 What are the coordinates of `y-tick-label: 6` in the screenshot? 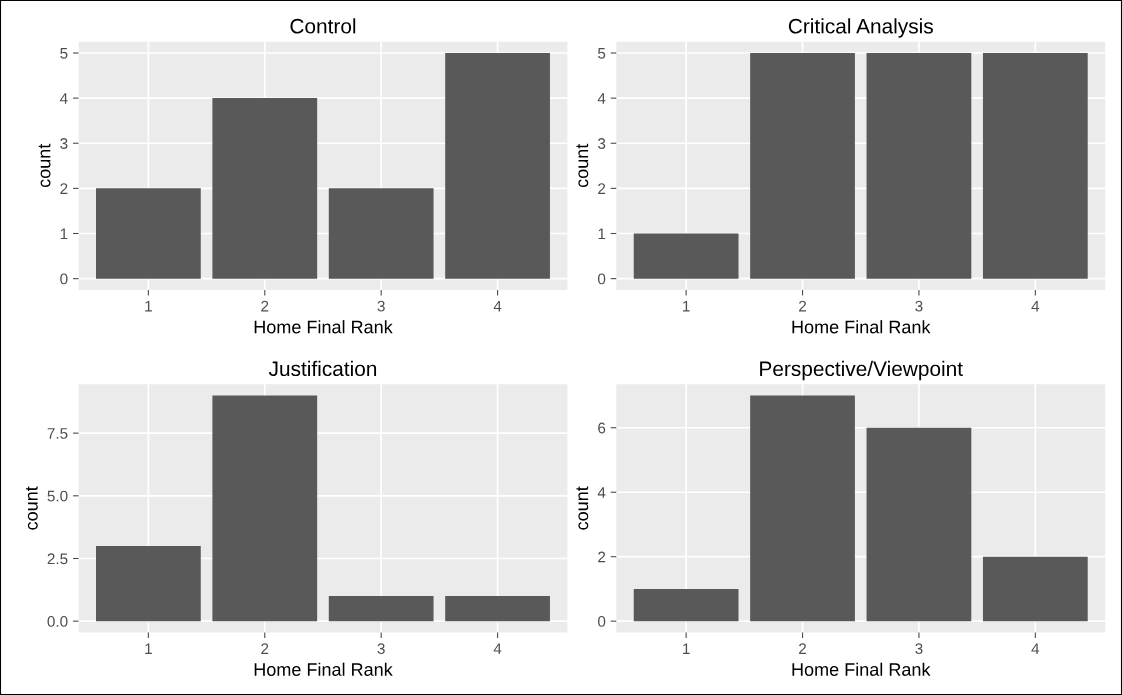 It's located at (602, 428).